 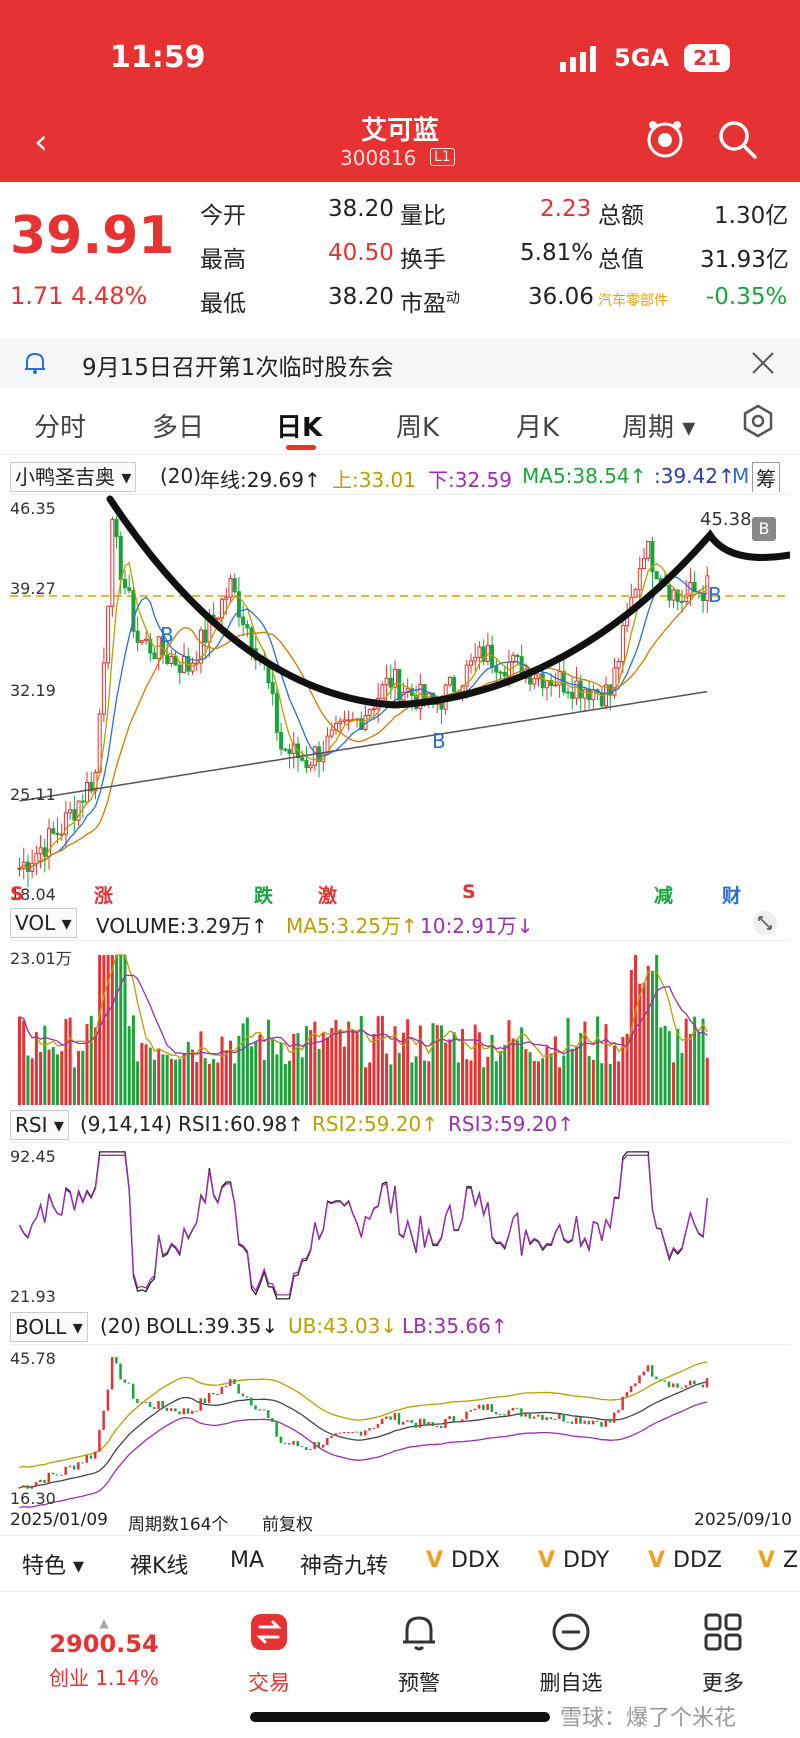 I want to click on signal-icon, so click(x=578, y=59).